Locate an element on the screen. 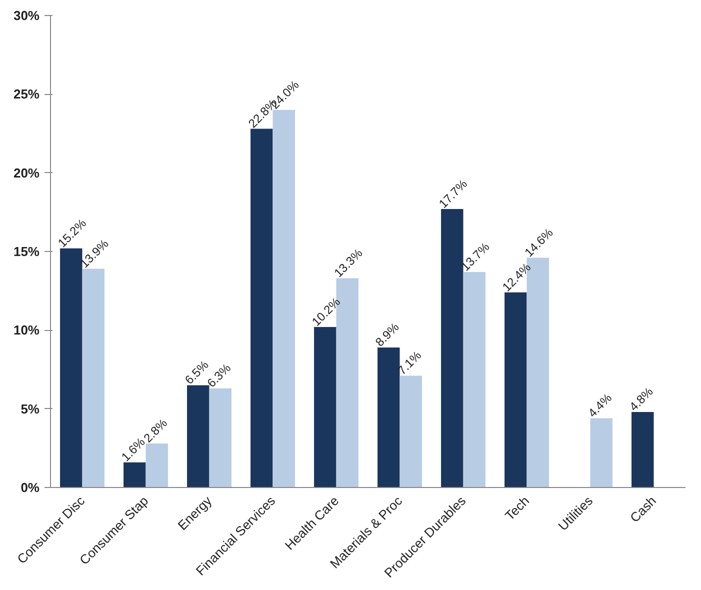 The height and width of the screenshot is (590, 701). y-tick-label: 10% is located at coordinates (26, 330).